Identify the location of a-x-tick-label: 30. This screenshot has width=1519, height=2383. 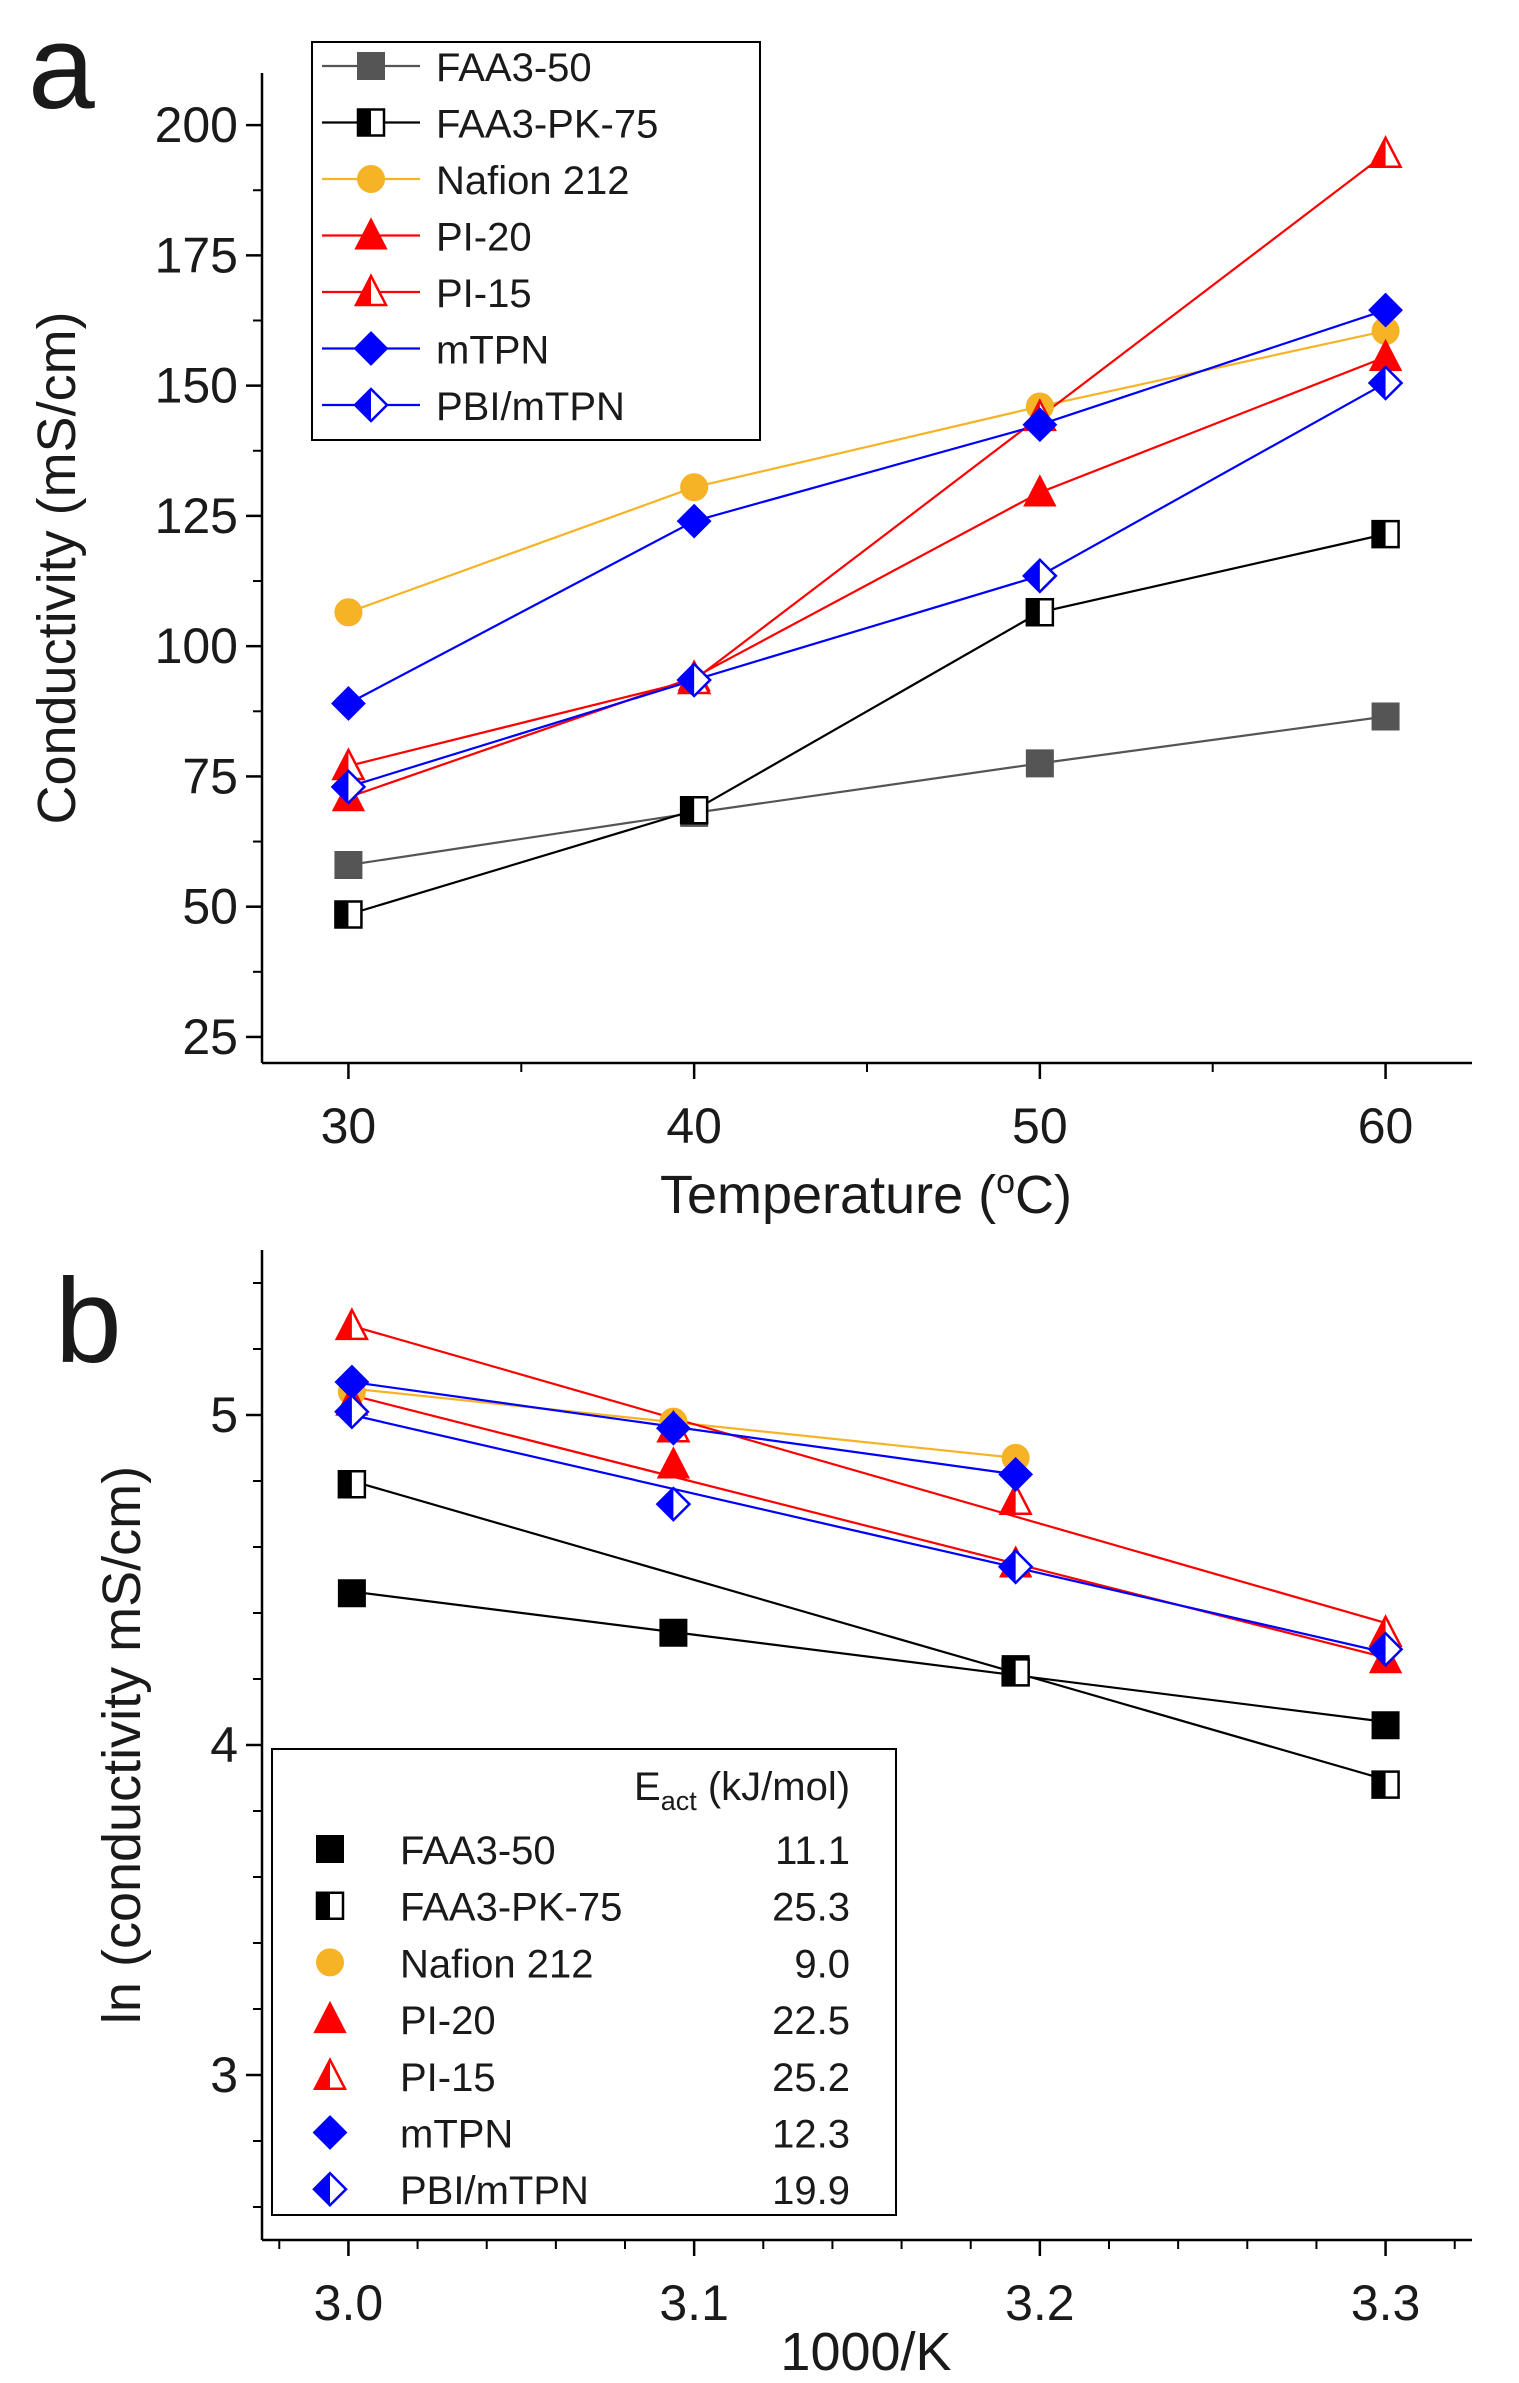
(349, 1126).